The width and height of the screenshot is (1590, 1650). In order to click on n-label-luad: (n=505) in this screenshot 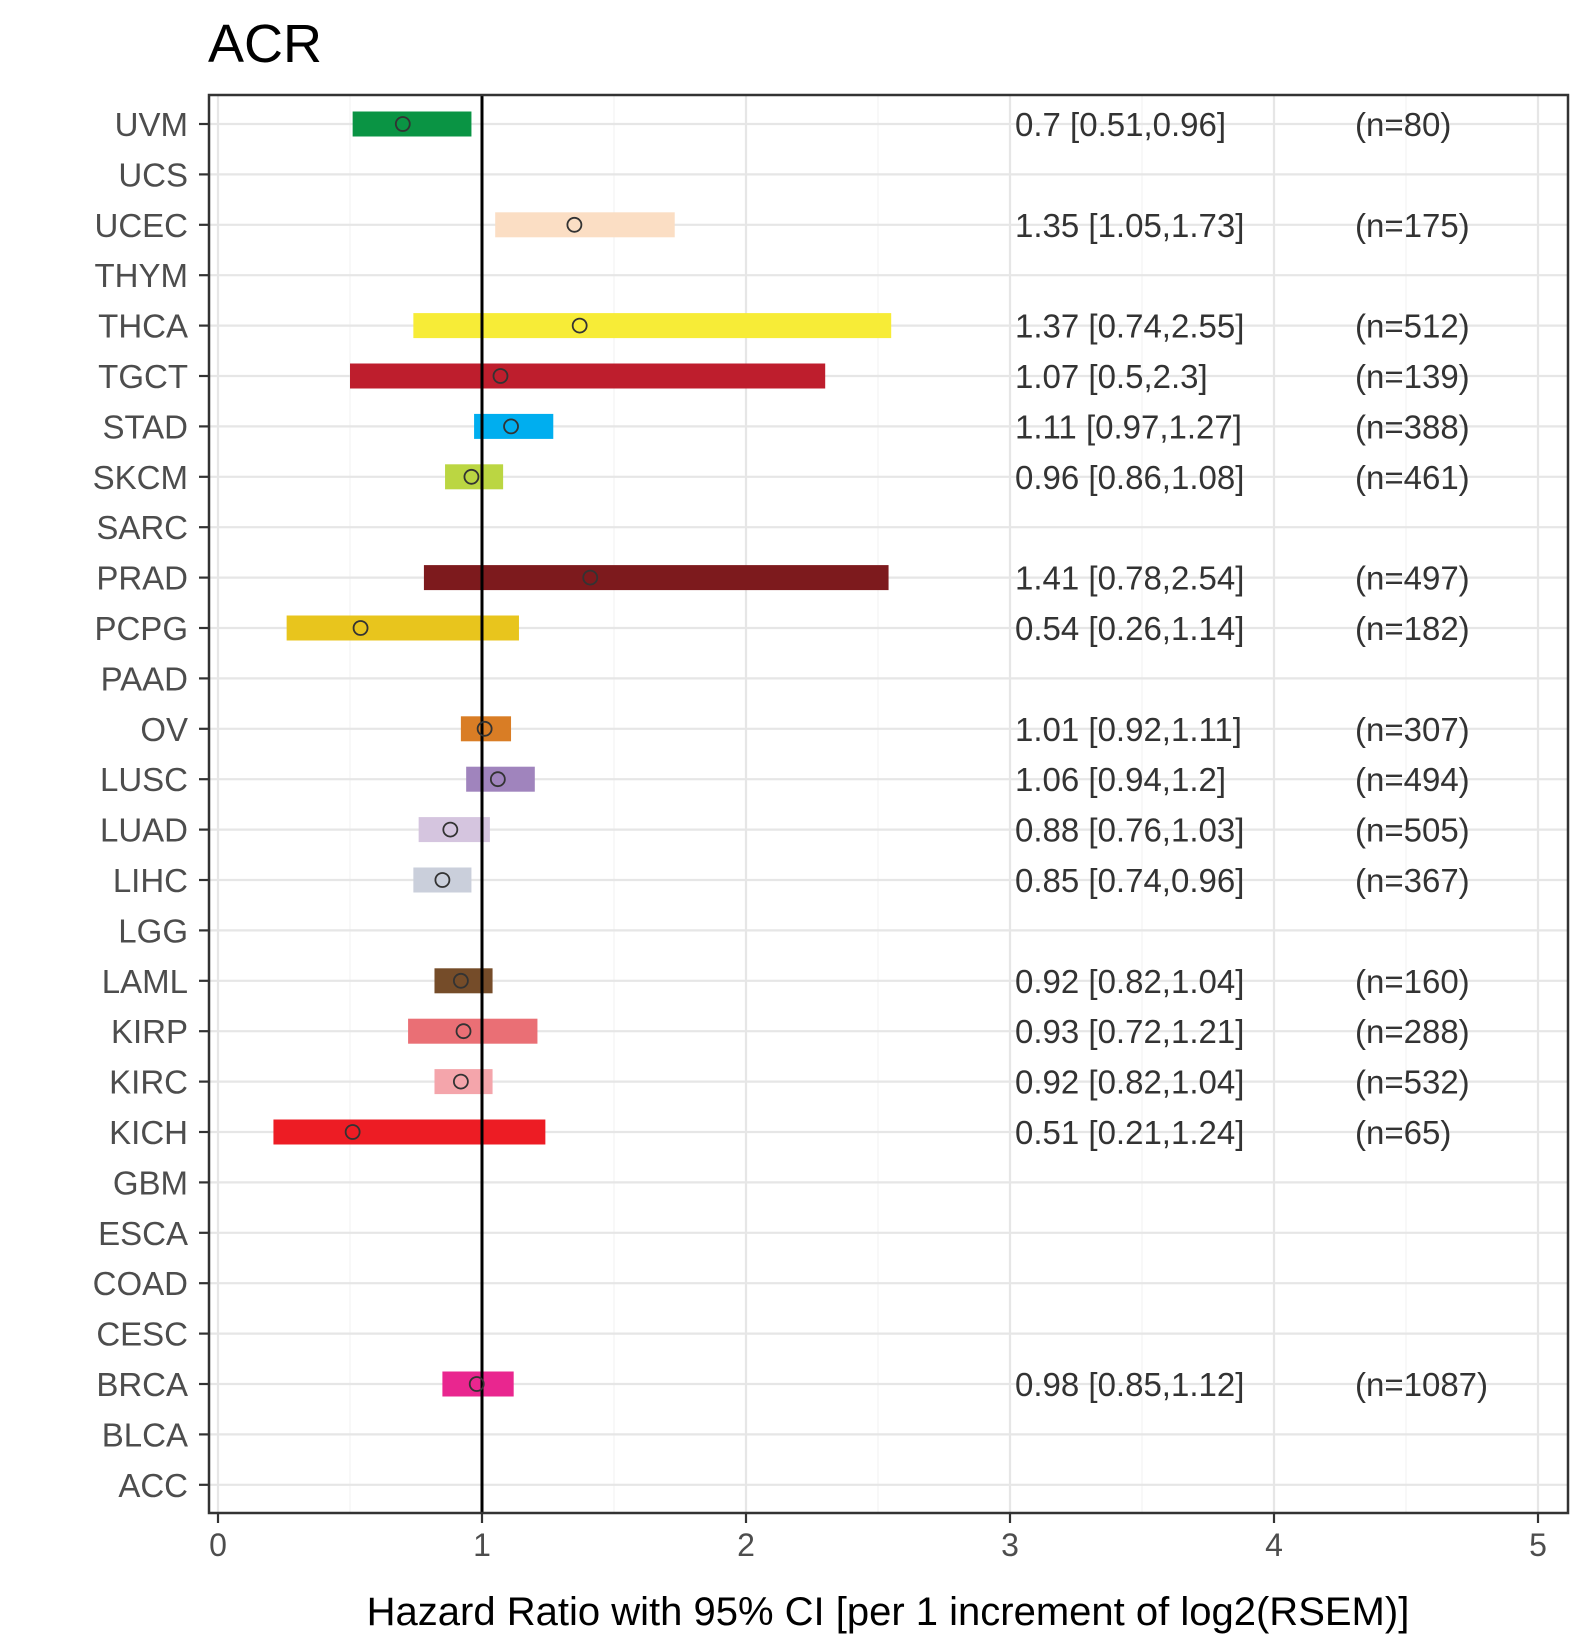, I will do `click(1412, 830)`.